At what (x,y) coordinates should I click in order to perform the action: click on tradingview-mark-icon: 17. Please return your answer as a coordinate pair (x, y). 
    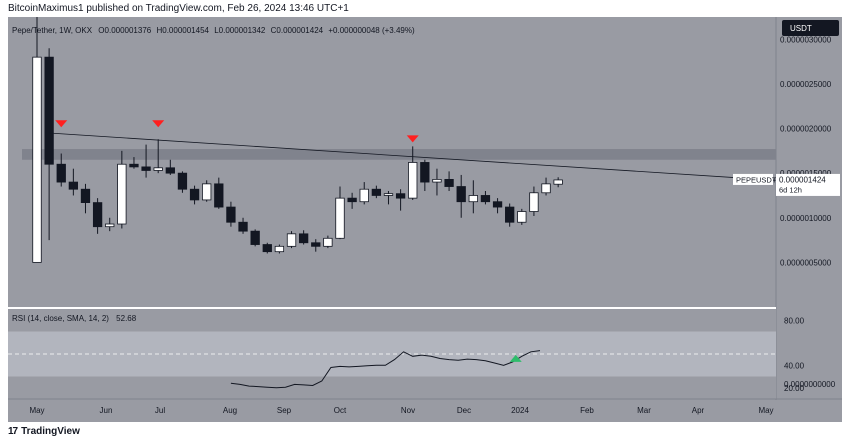
    Looking at the image, I should click on (13, 431).